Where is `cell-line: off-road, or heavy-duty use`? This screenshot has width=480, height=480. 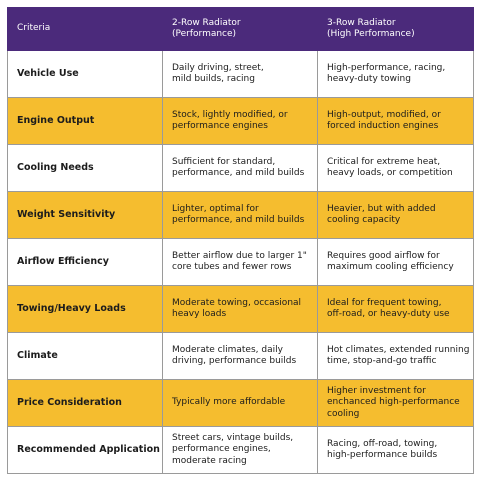 cell-line: off-road, or heavy-duty use is located at coordinates (388, 314).